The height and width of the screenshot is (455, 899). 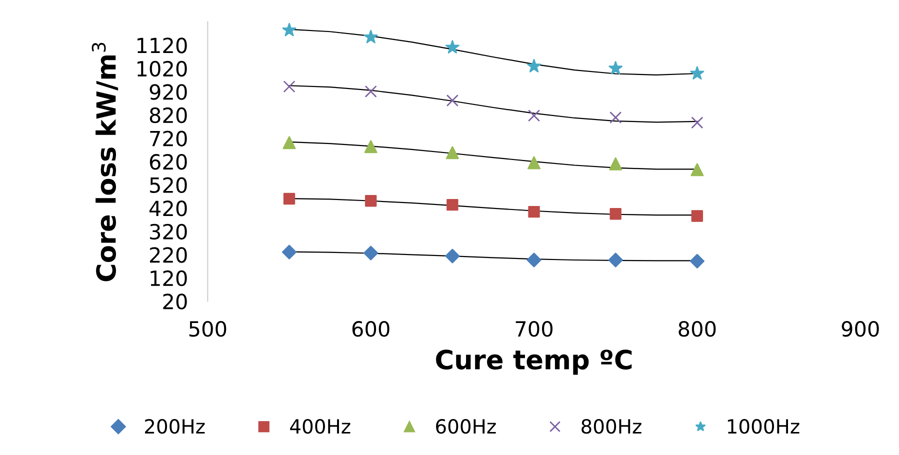 I want to click on y-tick-label: 920, so click(x=168, y=92).